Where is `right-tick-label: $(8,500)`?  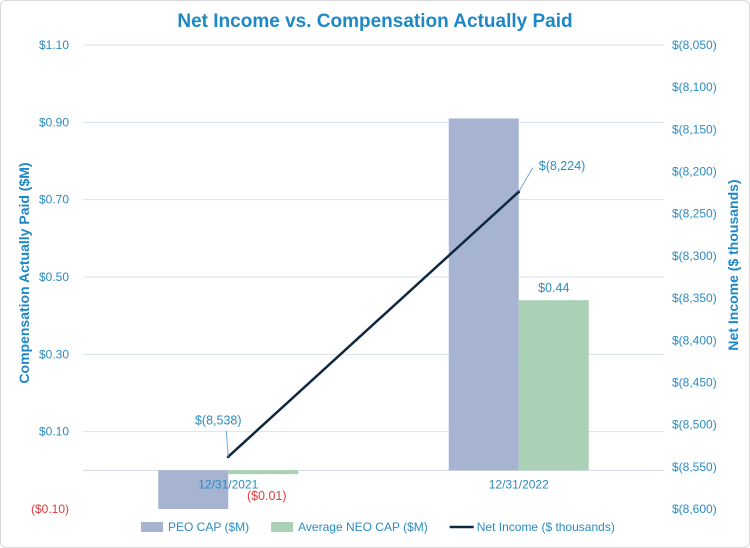
right-tick-label: $(8,500) is located at coordinates (694, 425).